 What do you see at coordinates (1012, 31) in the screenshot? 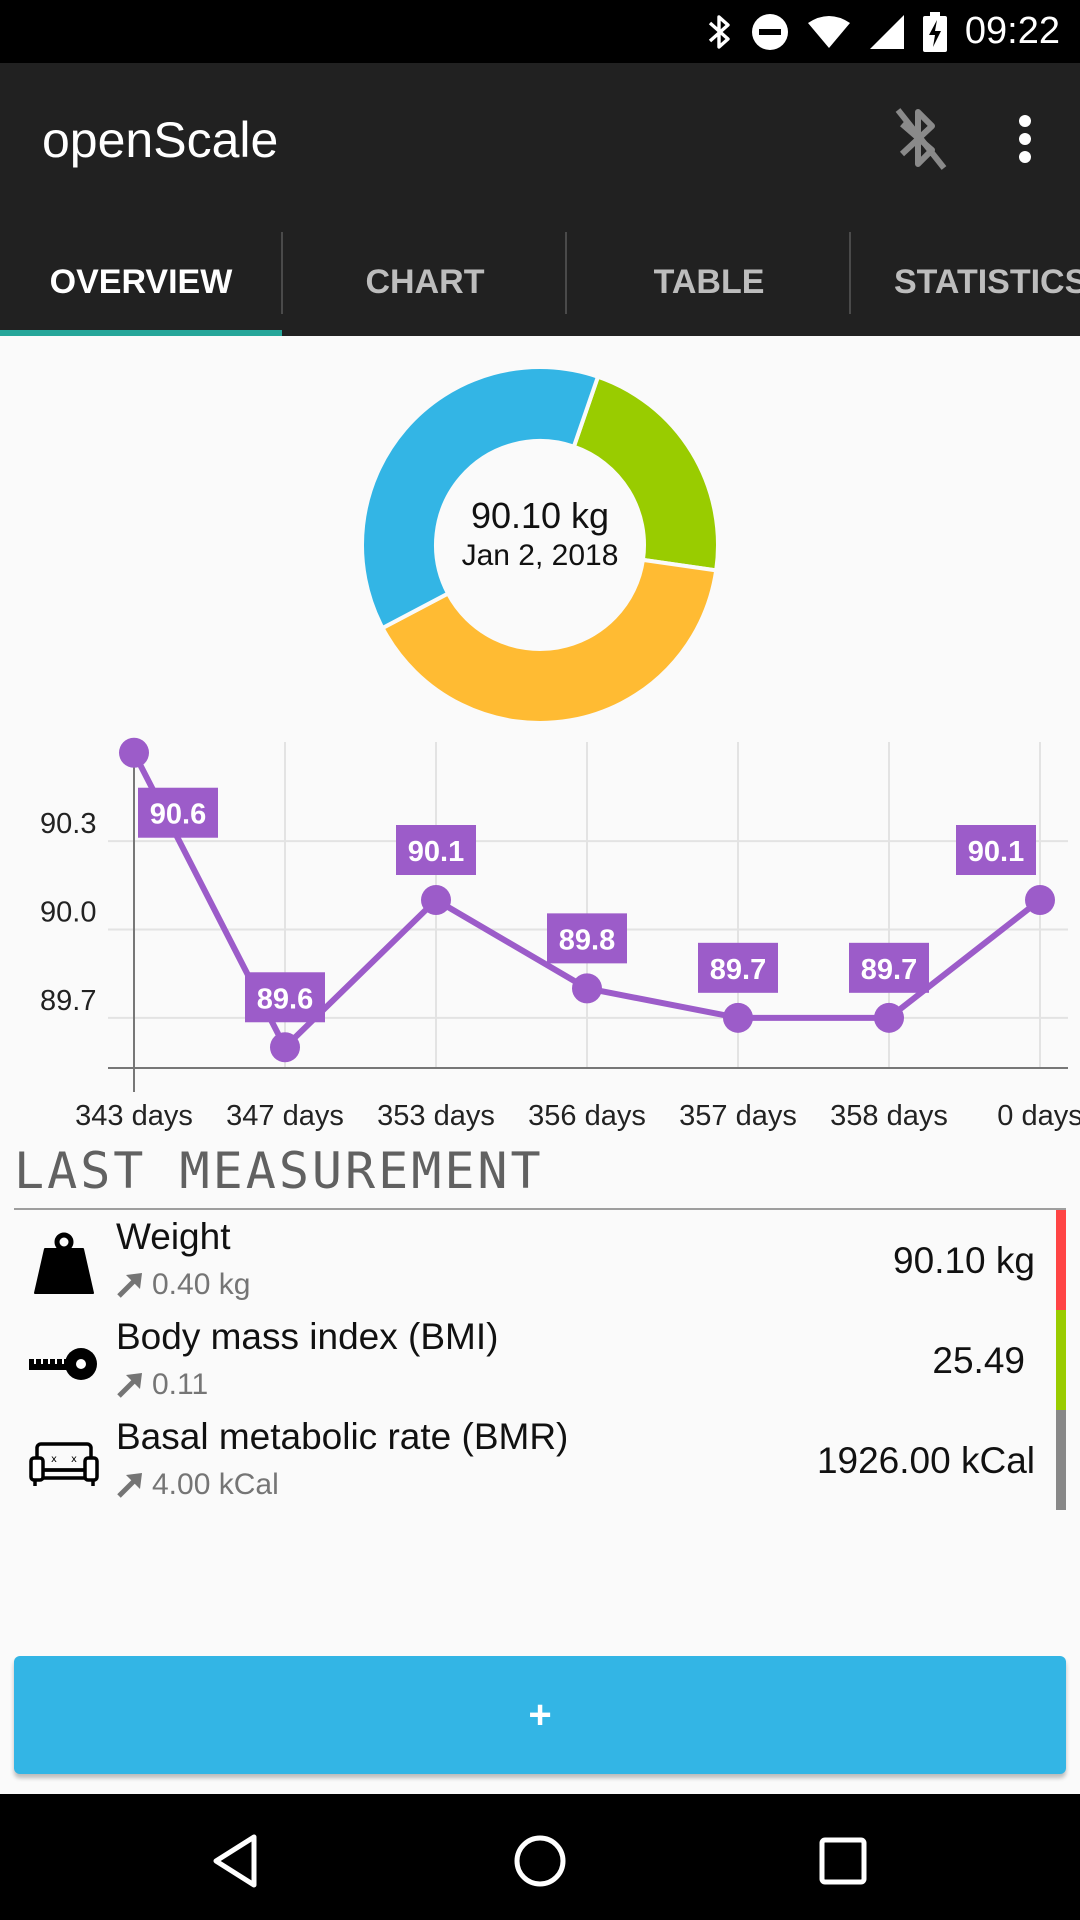
I see `status-time: 09:22` at bounding box center [1012, 31].